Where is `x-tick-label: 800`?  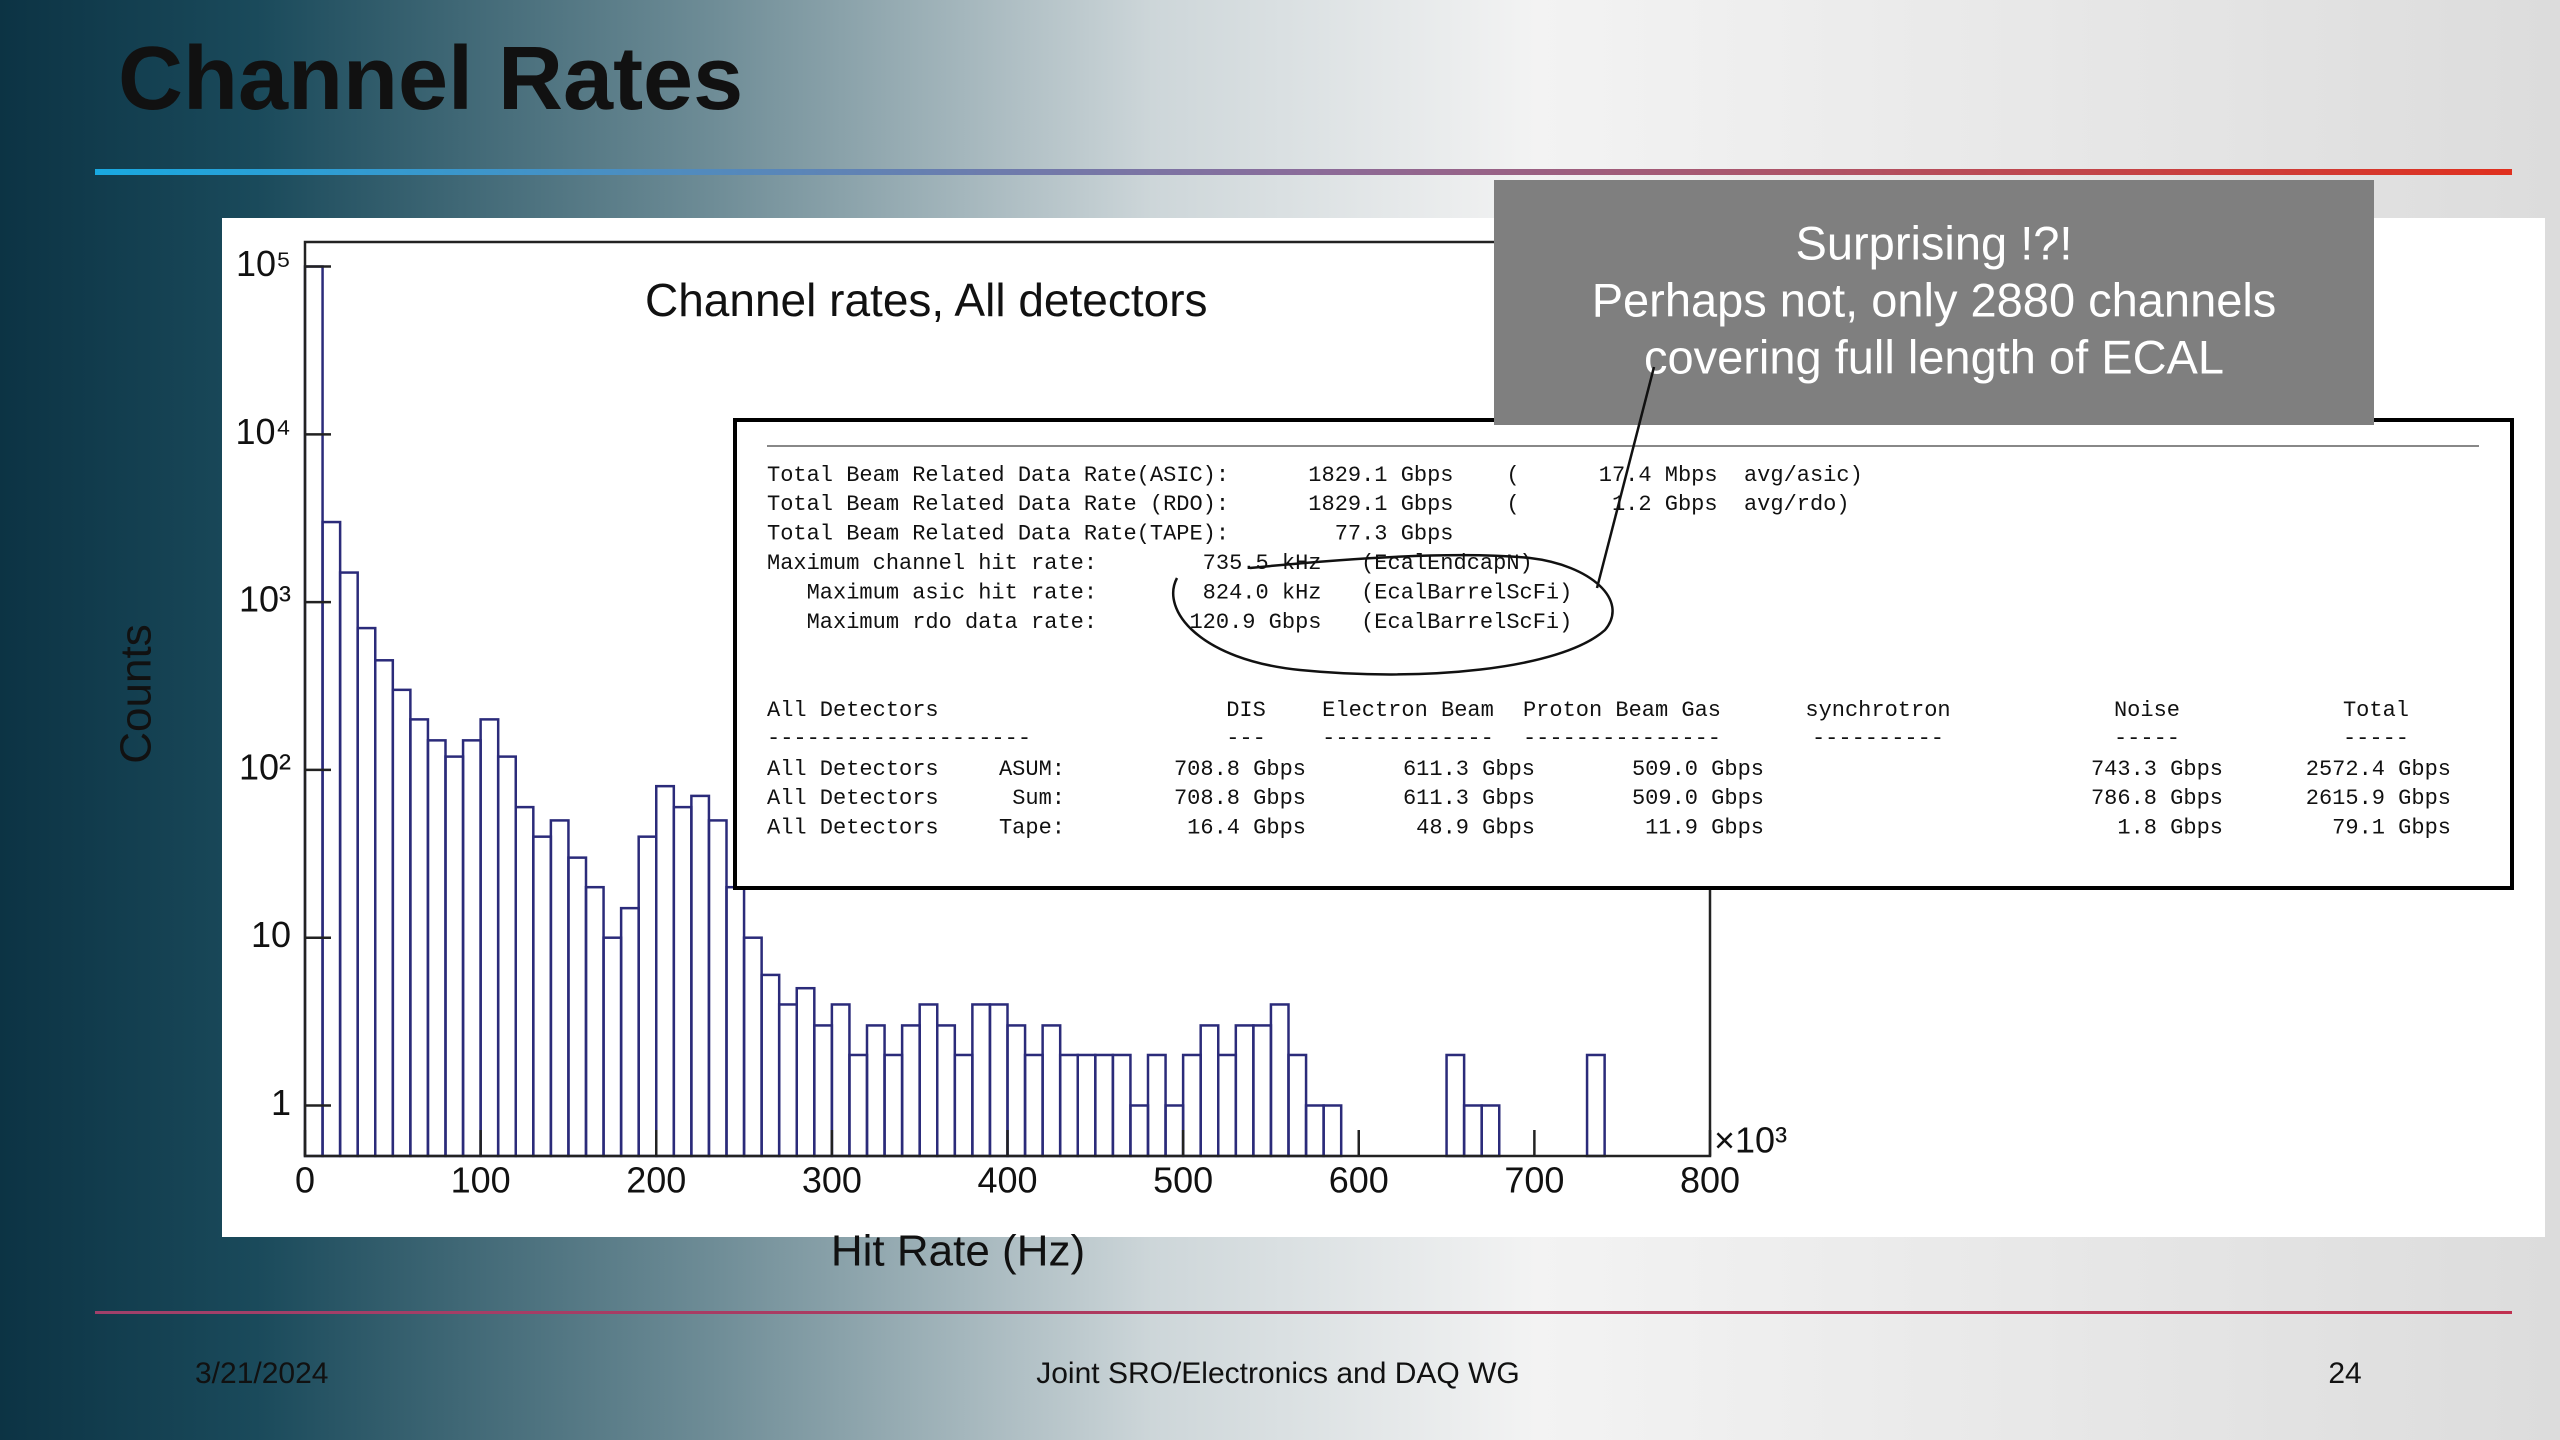
x-tick-label: 800 is located at coordinates (1710, 1180).